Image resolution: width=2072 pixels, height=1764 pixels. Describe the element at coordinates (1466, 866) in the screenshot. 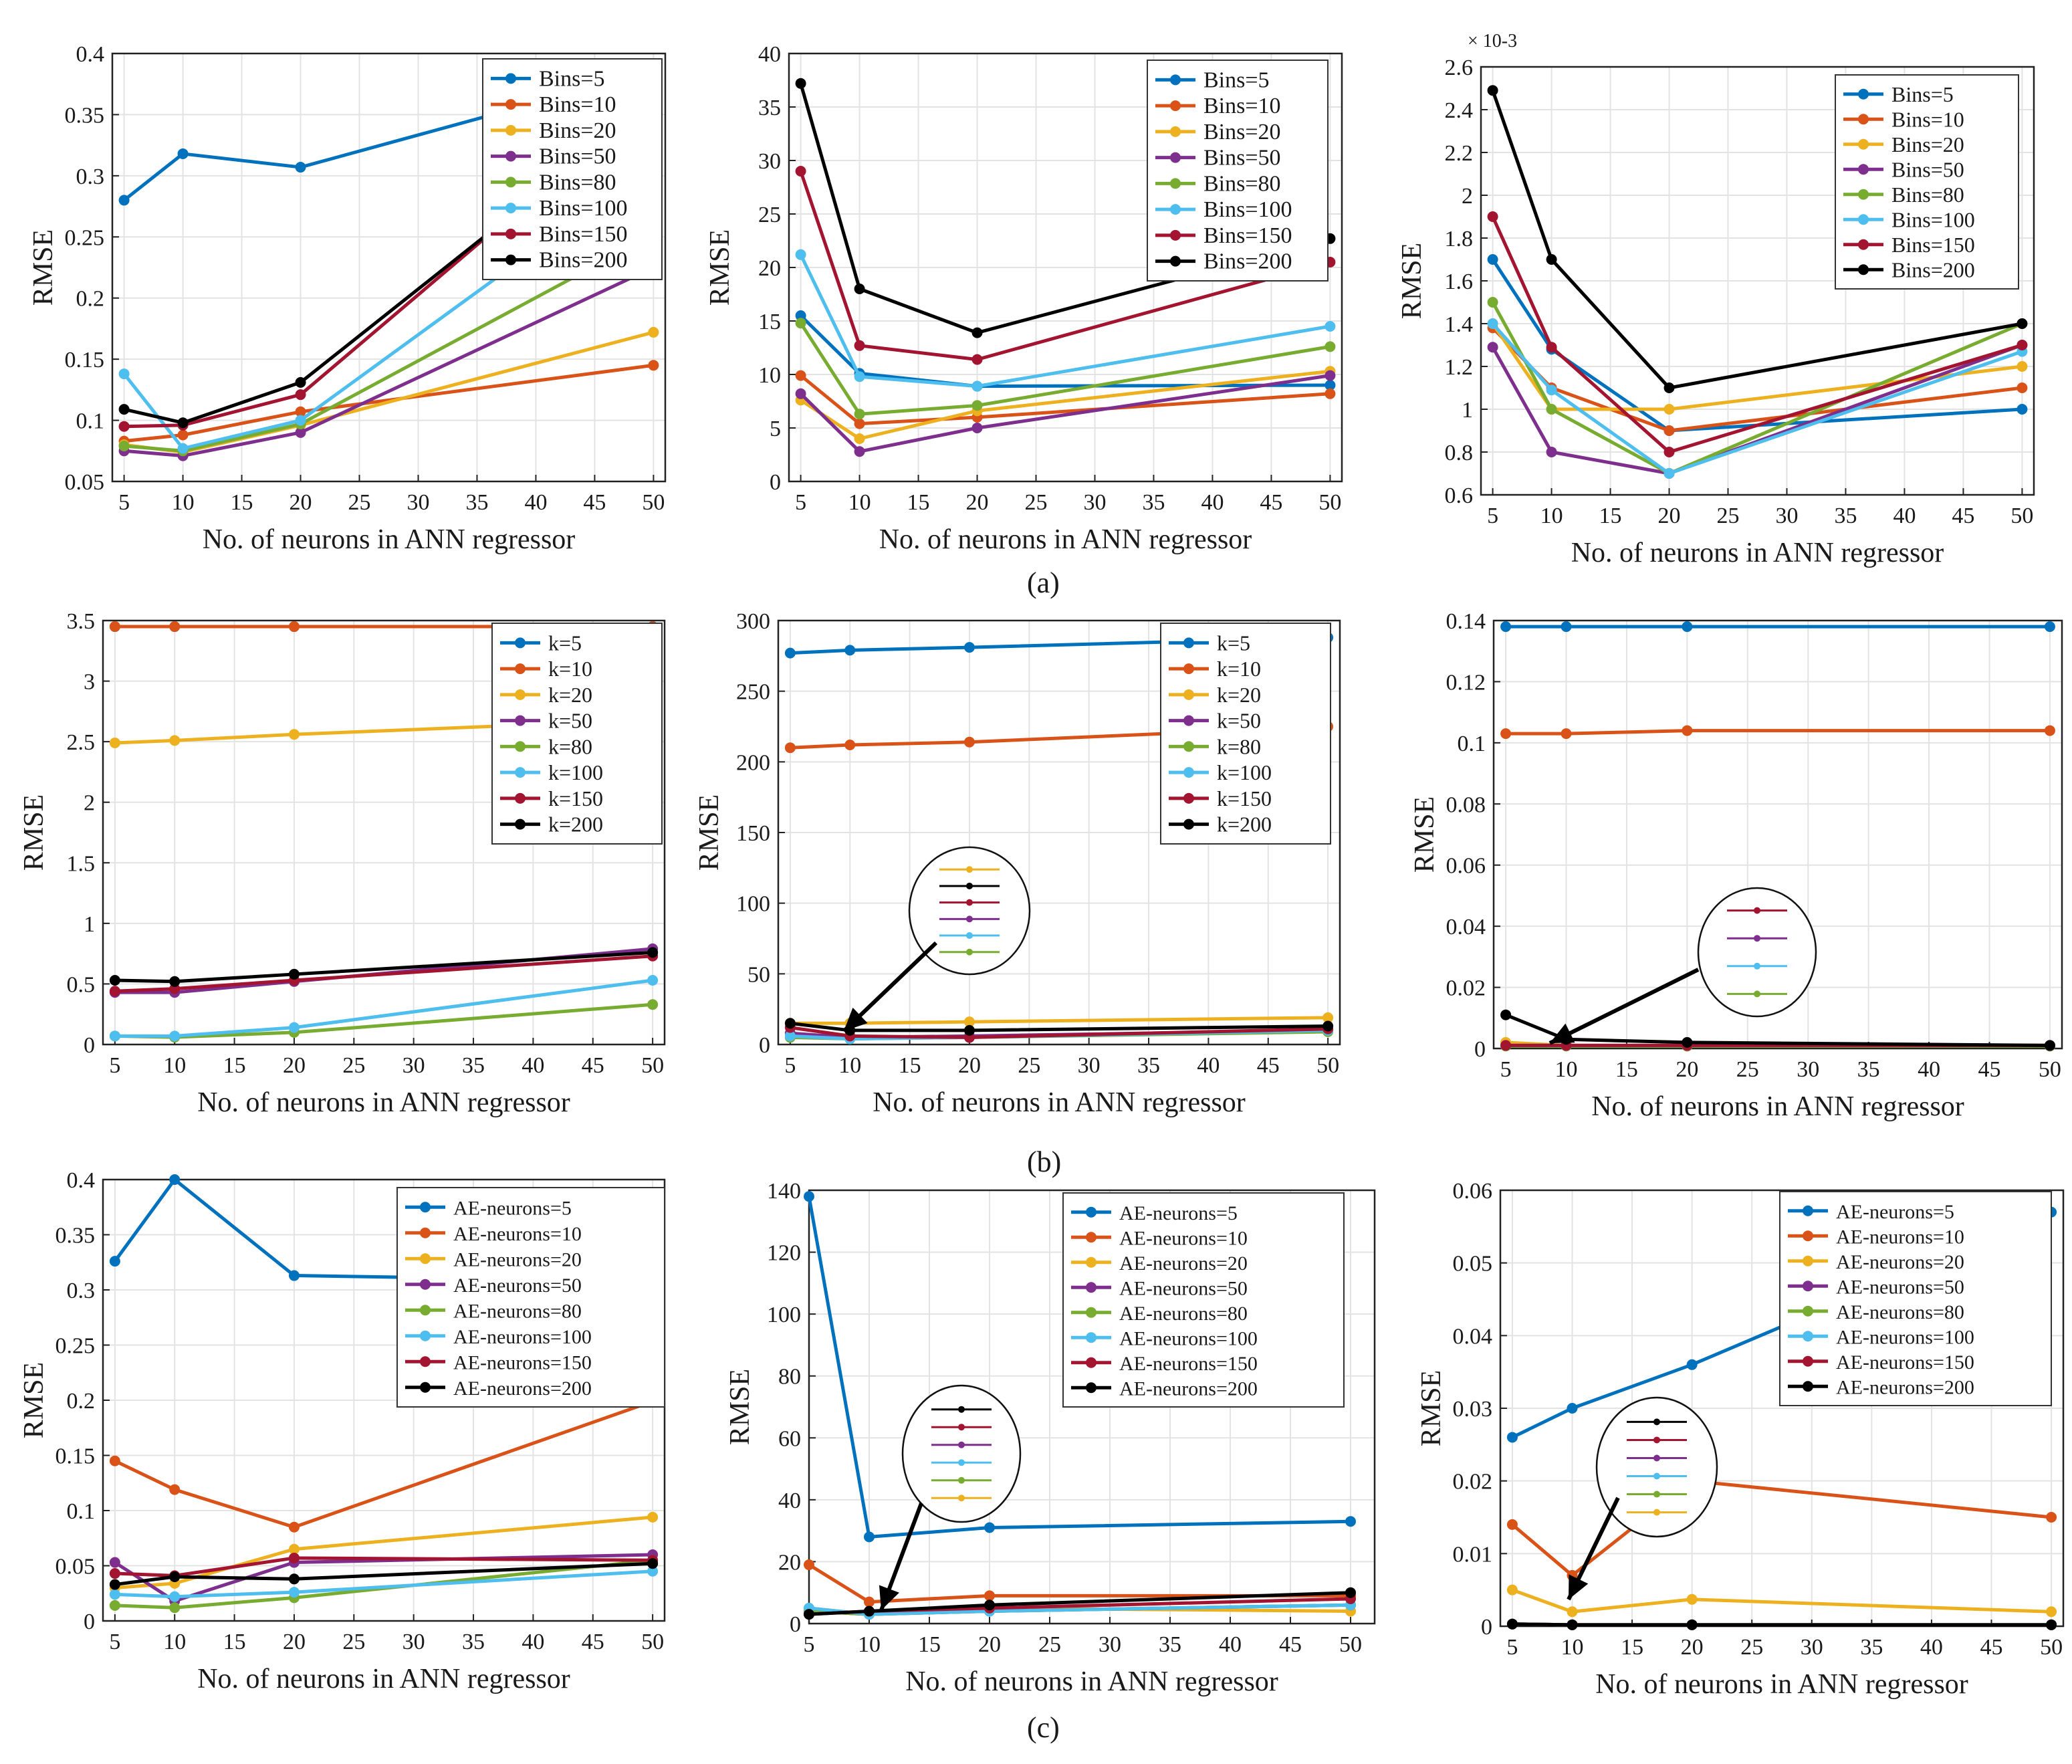

I see `y-tick-label: 0.06` at that location.